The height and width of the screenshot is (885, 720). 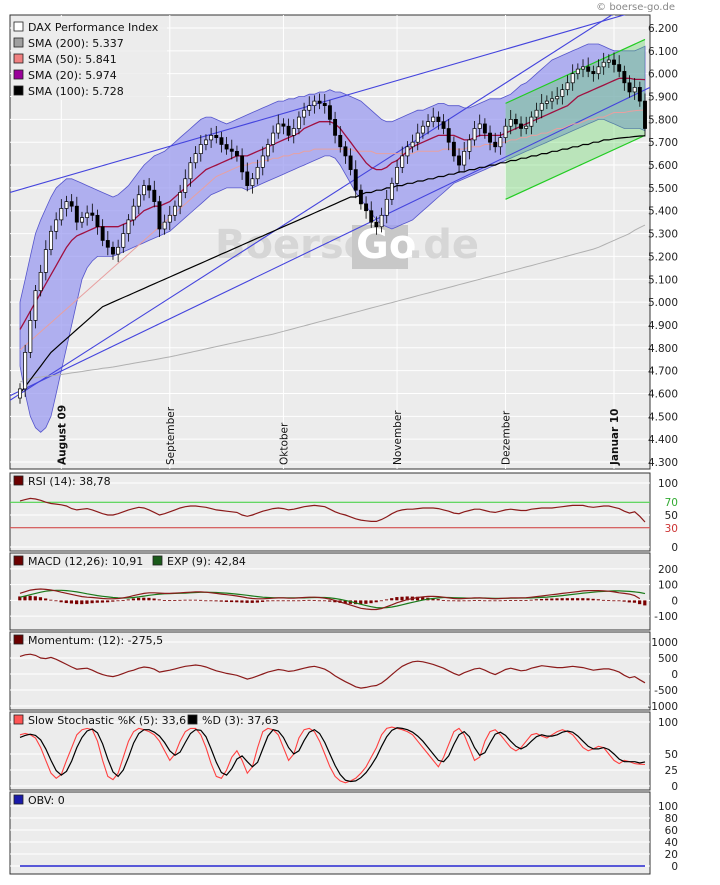 I want to click on obv-legend-swatch, so click(x=18, y=799).